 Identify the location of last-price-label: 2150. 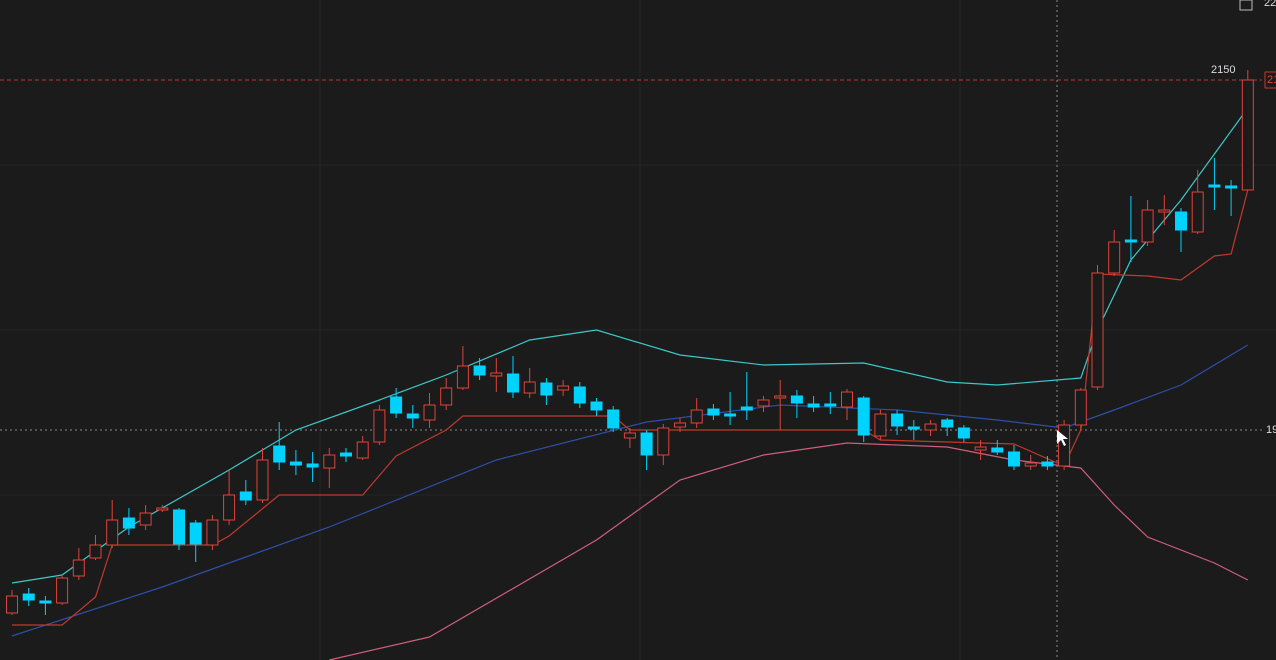
(1223, 70).